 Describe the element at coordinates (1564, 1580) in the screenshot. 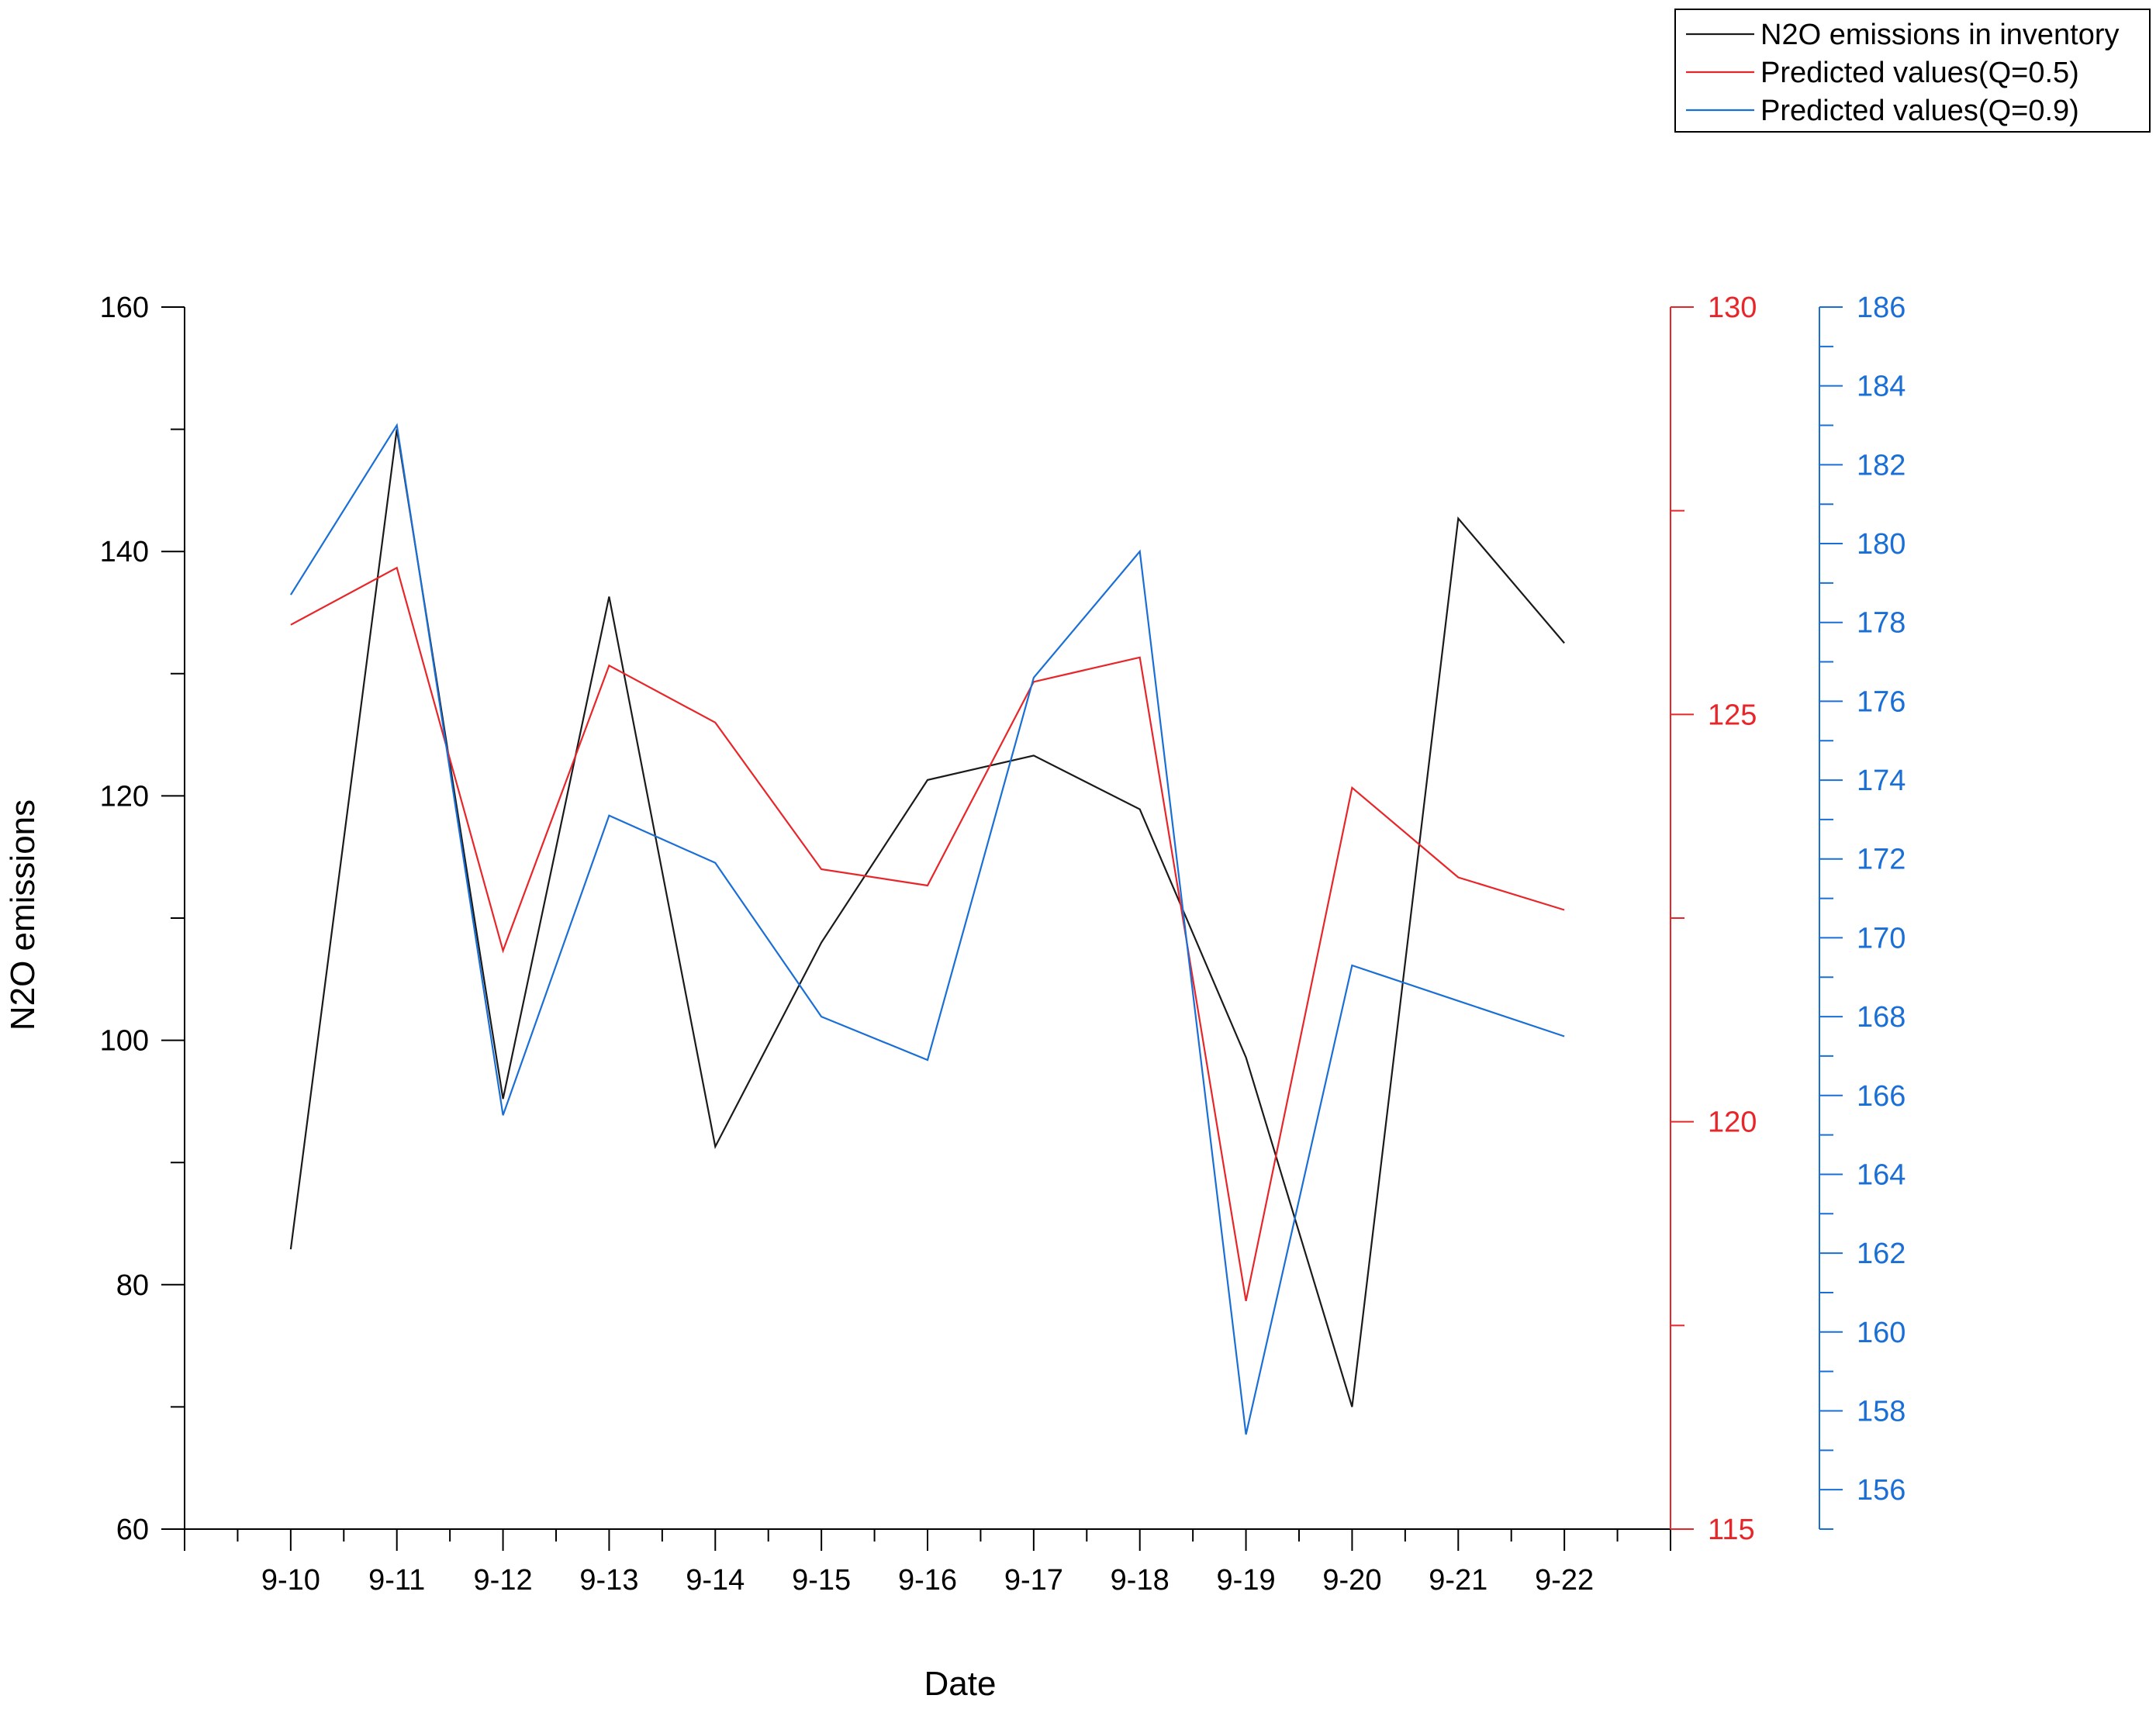

I see `x-tick-label: 9-22` at that location.